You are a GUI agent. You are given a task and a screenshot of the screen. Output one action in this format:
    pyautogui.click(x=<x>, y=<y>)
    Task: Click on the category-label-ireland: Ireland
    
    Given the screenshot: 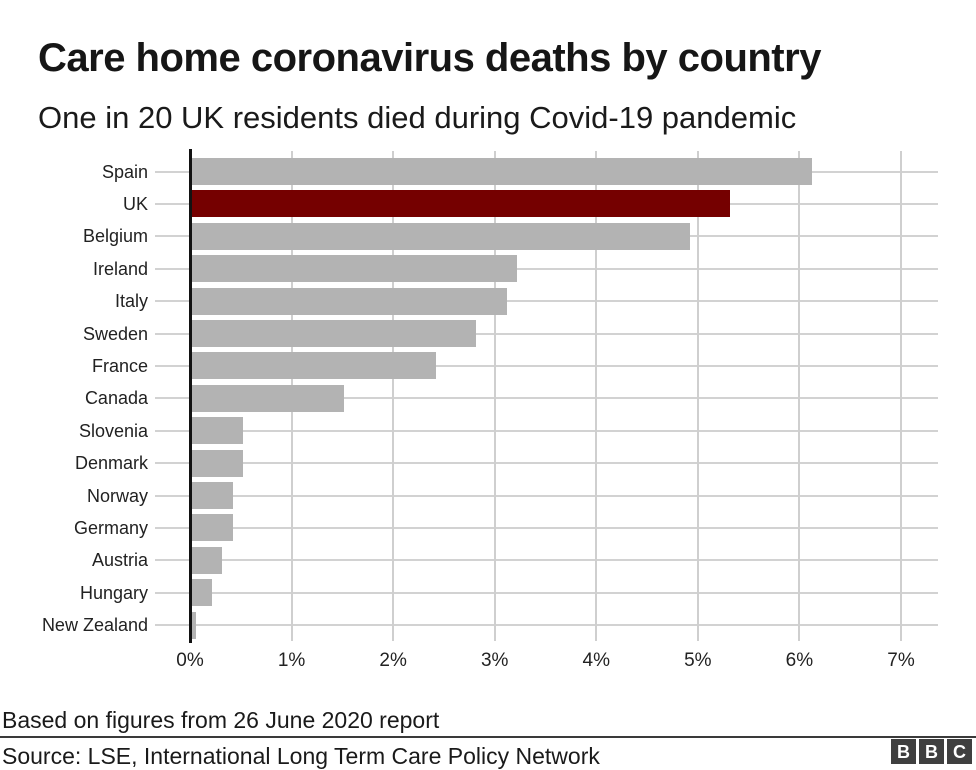 What is the action you would take?
    pyautogui.click(x=120, y=268)
    